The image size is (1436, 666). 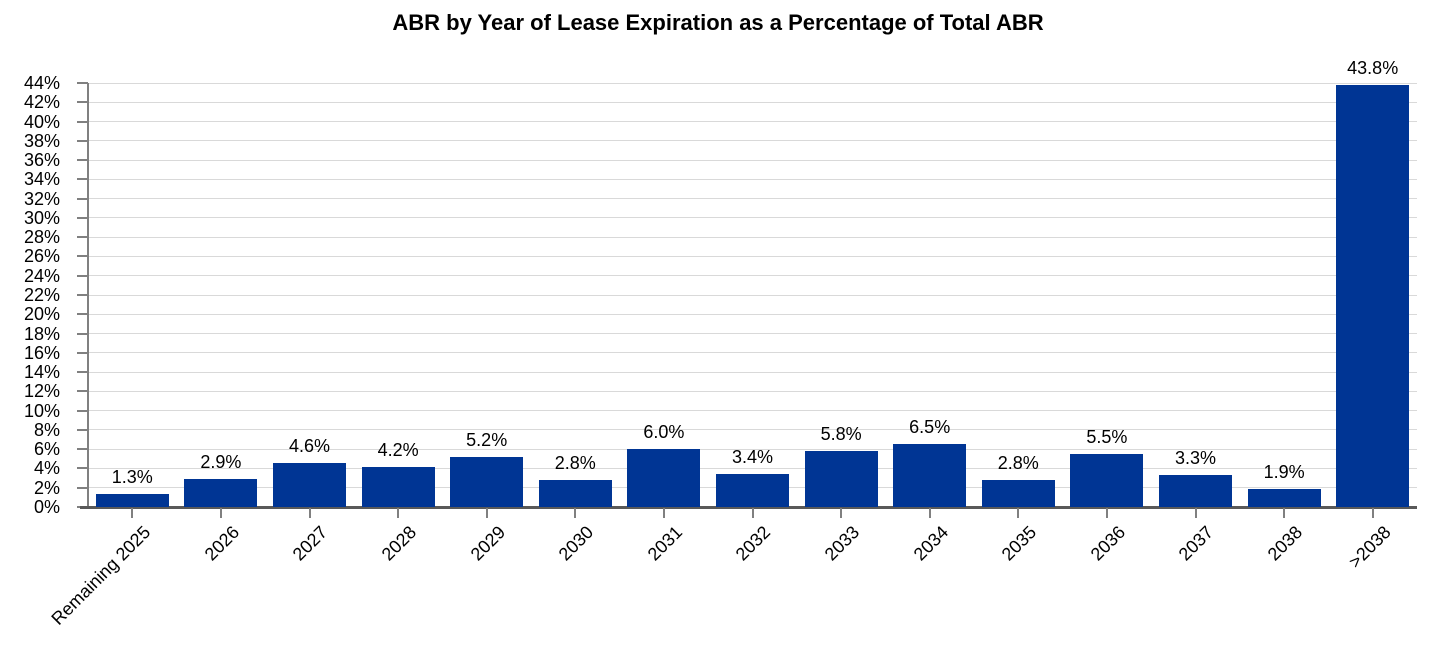 I want to click on bar-2034, so click(x=930, y=475).